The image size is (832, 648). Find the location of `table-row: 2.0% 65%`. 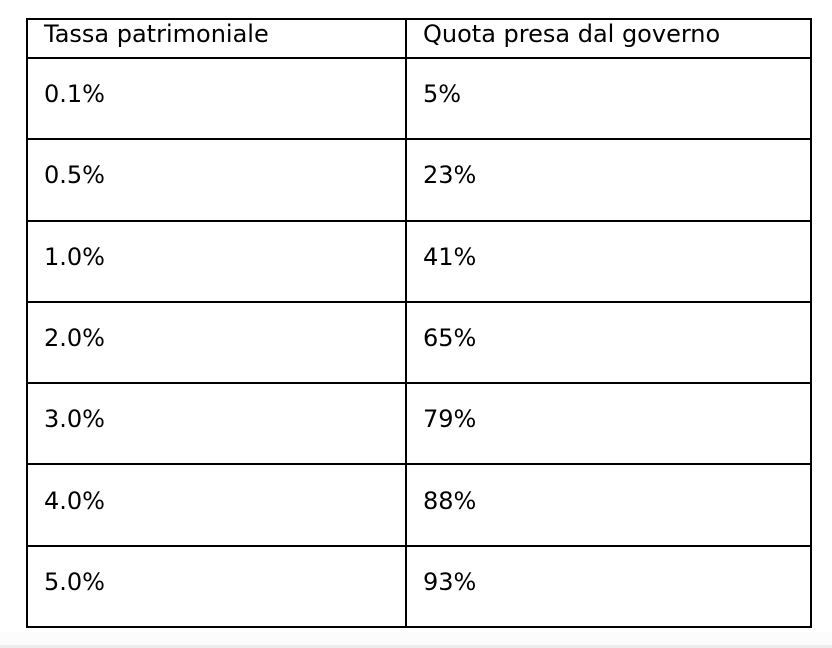

table-row: 2.0% 65% is located at coordinates (419, 342).